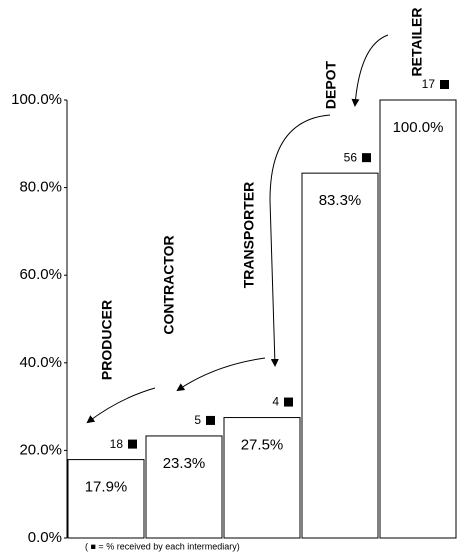 The width and height of the screenshot is (467, 556). What do you see at coordinates (169, 284) in the screenshot?
I see `category-label: CONTRACTOR` at bounding box center [169, 284].